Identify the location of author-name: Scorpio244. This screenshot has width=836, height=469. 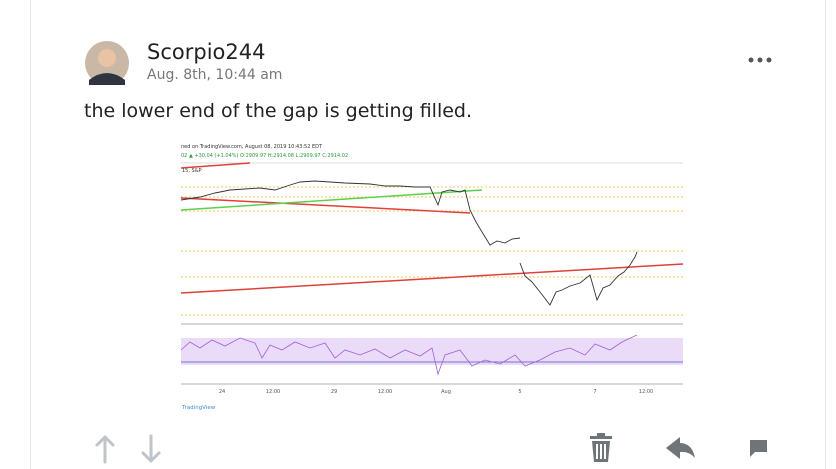
(206, 52).